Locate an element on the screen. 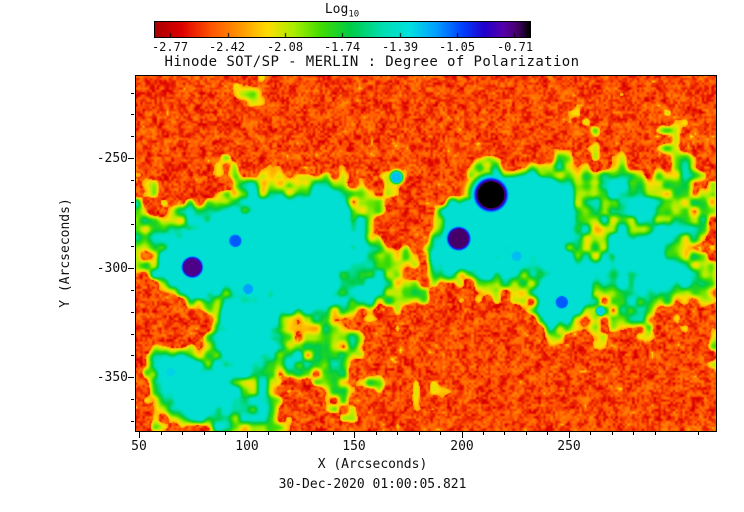 The height and width of the screenshot is (512, 744). colorbar-tick-label: -1.39 is located at coordinates (400, 47).